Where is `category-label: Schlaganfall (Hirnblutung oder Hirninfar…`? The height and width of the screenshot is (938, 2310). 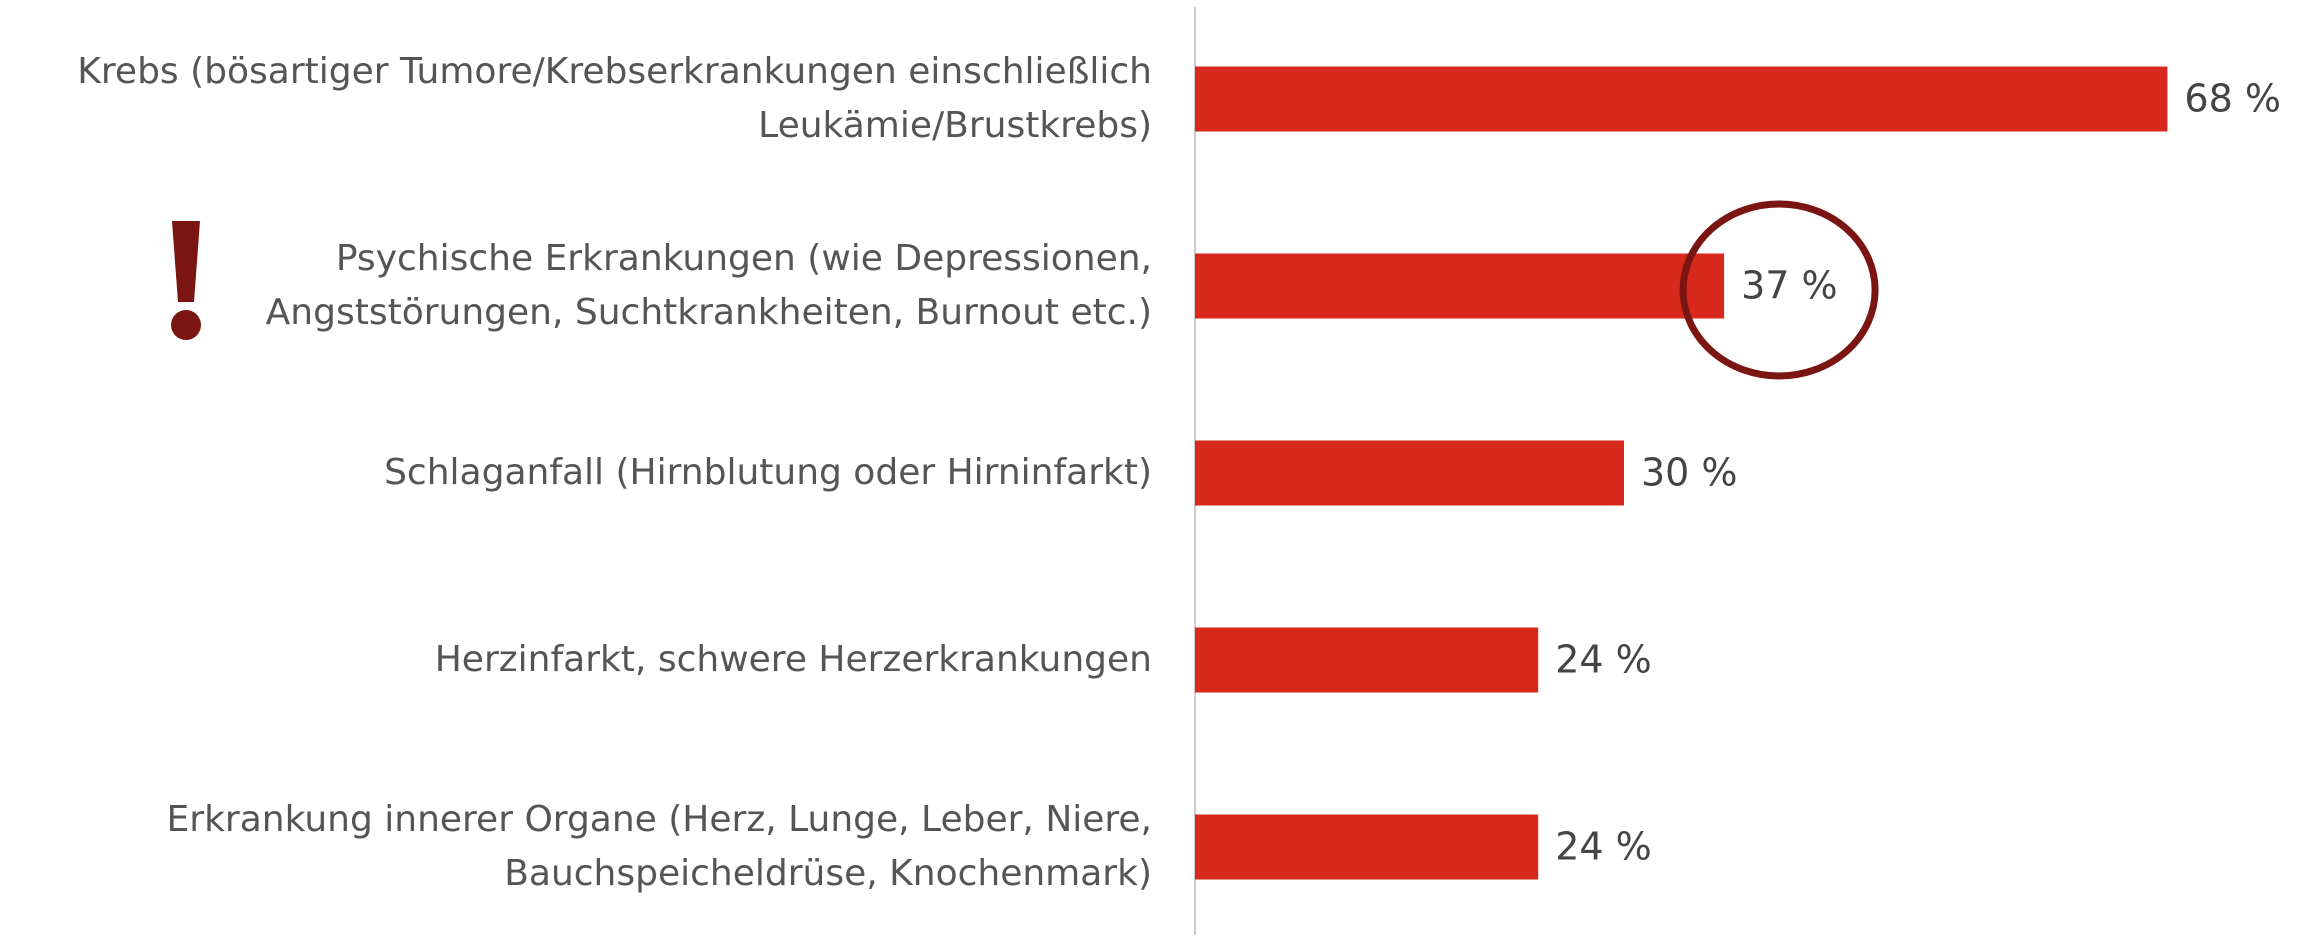
category-label: Schlaganfall (Hirnblutung oder Hirninfar… is located at coordinates (768, 472).